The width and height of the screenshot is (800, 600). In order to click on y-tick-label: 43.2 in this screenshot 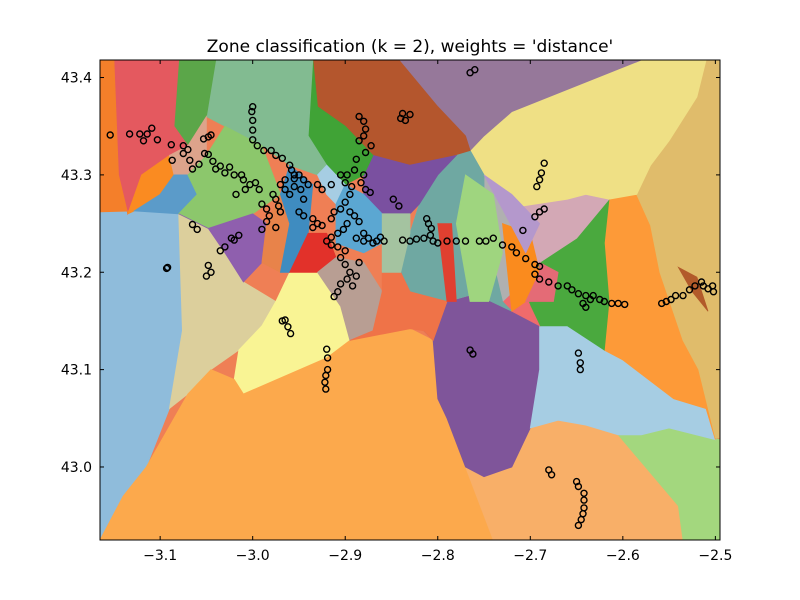, I will do `click(76, 273)`.